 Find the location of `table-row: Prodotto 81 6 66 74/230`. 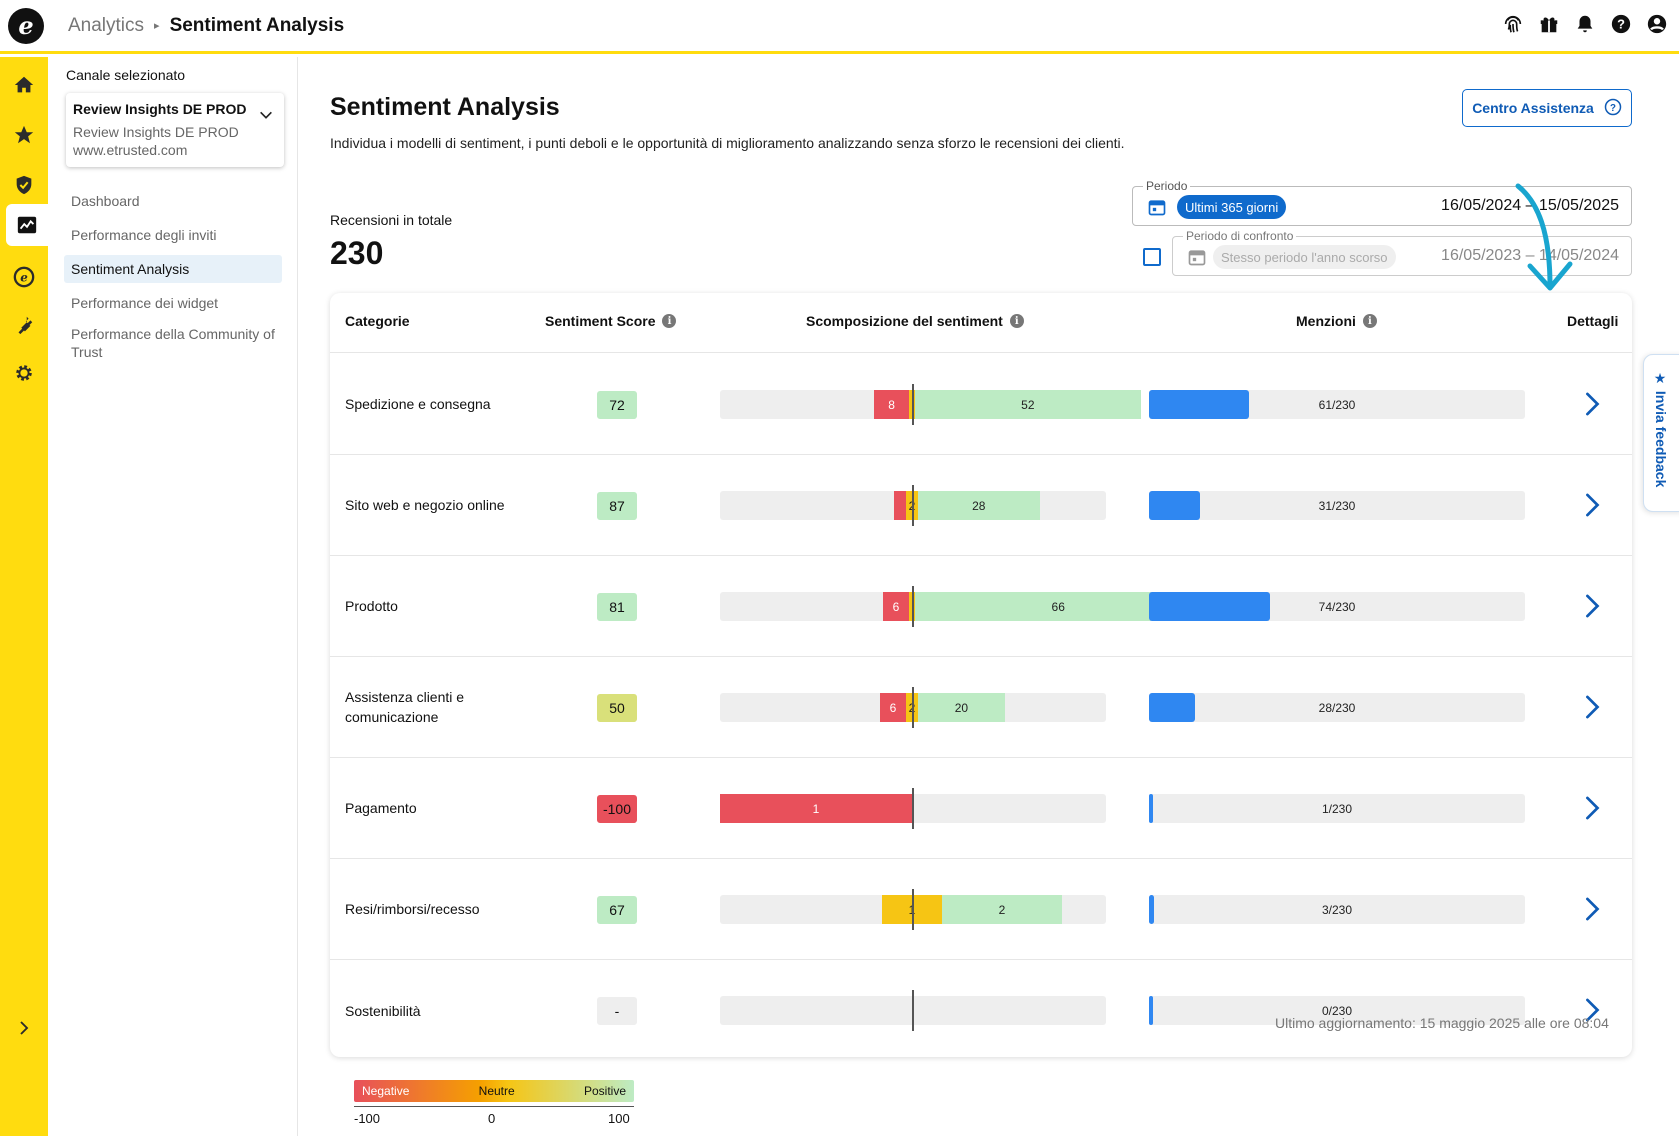

table-row: Prodotto 81 6 66 74/230 is located at coordinates (981, 606).